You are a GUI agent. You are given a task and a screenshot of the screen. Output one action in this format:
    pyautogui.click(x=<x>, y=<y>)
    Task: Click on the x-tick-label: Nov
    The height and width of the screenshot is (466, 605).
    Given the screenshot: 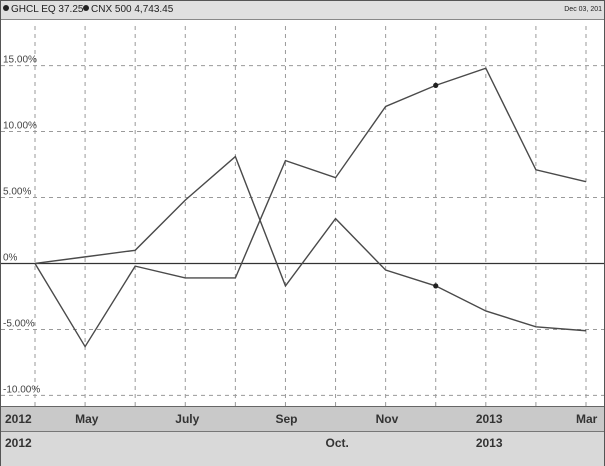 What is the action you would take?
    pyautogui.click(x=387, y=419)
    